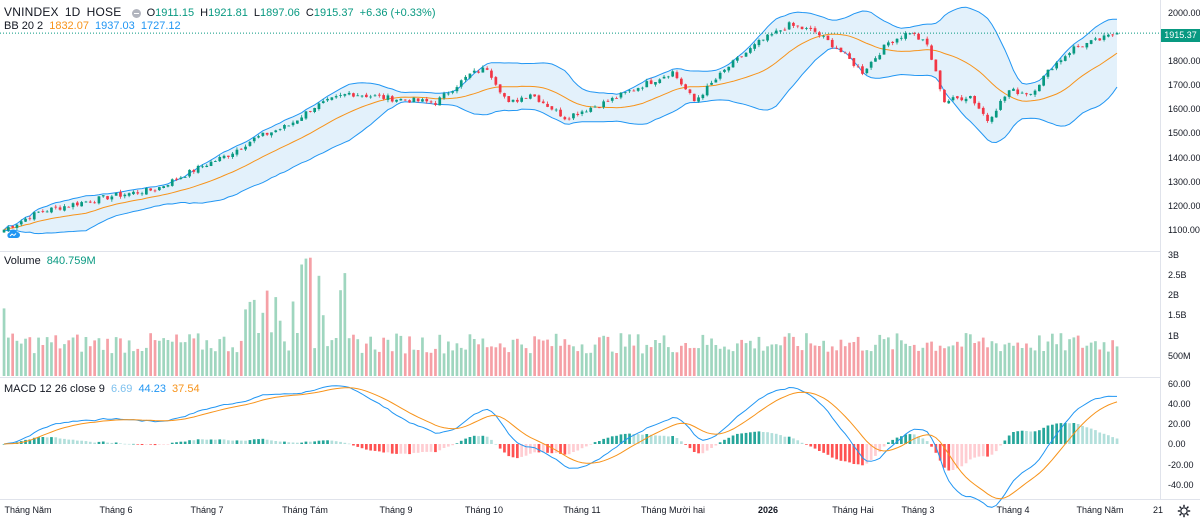 The height and width of the screenshot is (518, 1200). What do you see at coordinates (13, 234) in the screenshot?
I see `cloud-icon` at bounding box center [13, 234].